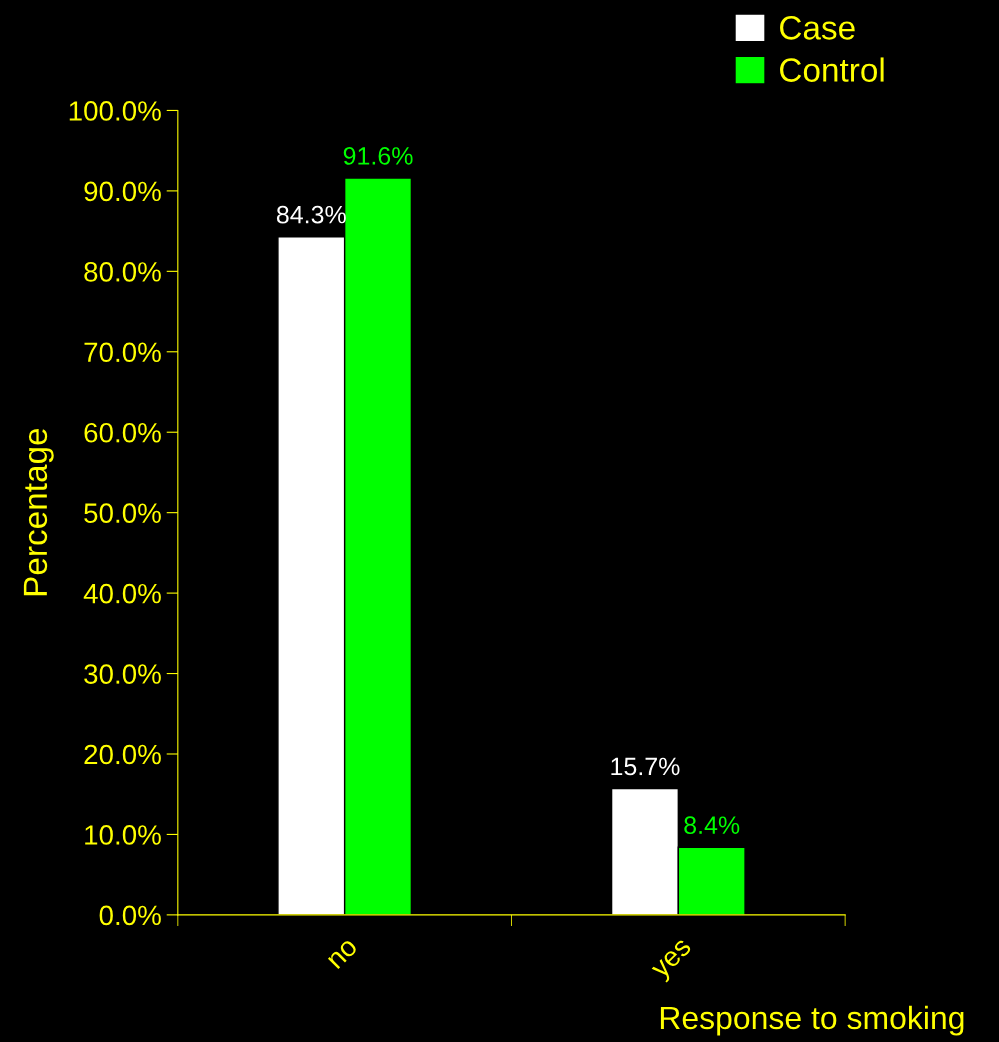  I want to click on legend-label: Control, so click(832, 69).